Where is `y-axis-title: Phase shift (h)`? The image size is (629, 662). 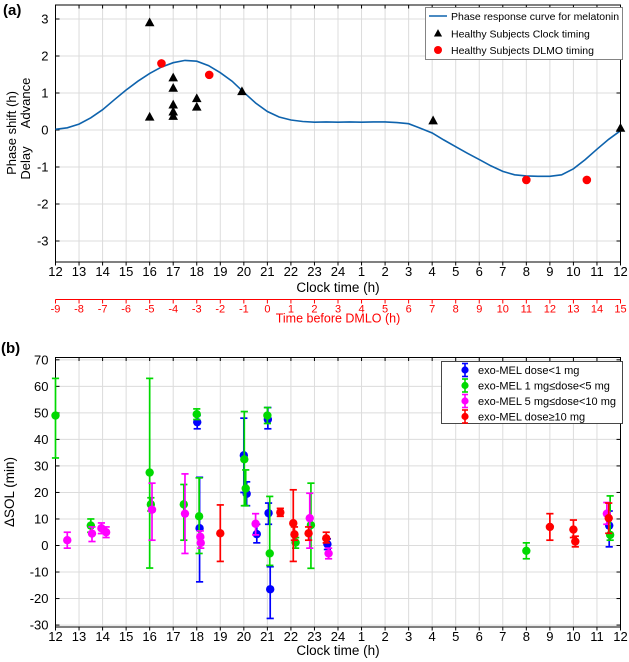
y-axis-title: Phase shift (h) is located at coordinates (11, 133).